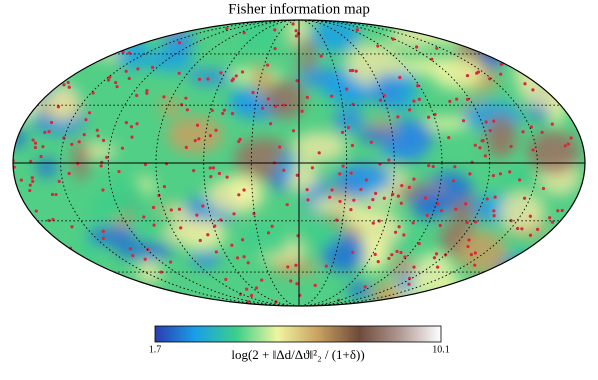  Describe the element at coordinates (155, 349) in the screenshot. I see `colorbar-min: 1.7` at that location.